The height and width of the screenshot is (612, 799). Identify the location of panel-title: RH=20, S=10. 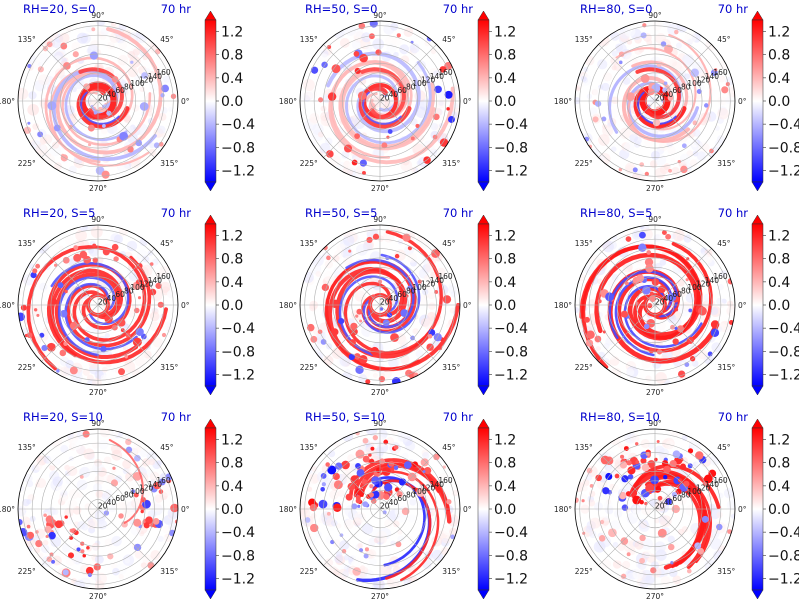
(63, 417).